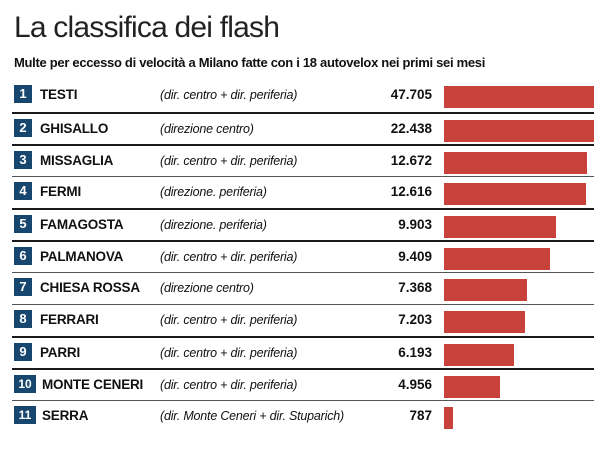 The image size is (594, 453). Describe the element at coordinates (411, 160) in the screenshot. I see `value-label: 12.672` at that location.